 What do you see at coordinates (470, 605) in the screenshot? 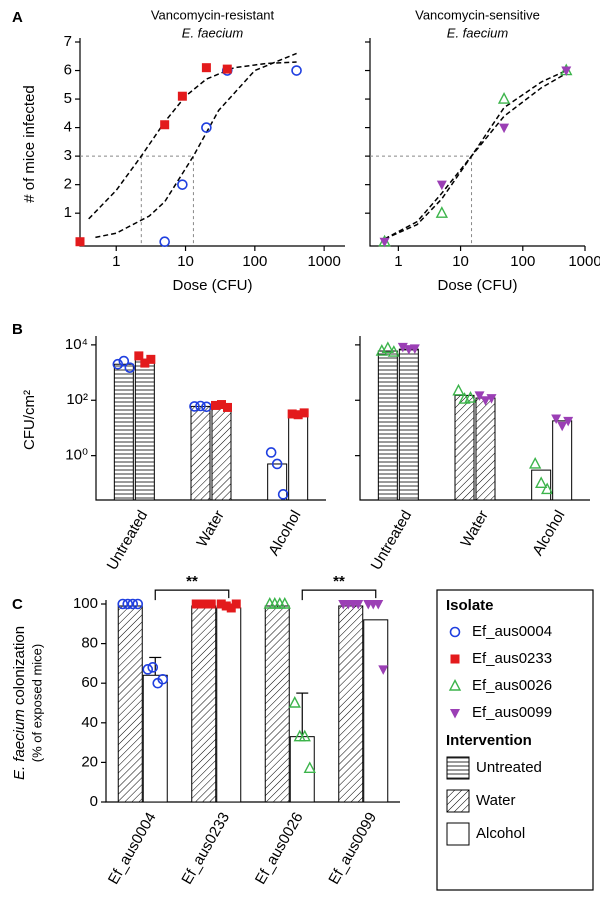
I see `legend-title: Isolate` at bounding box center [470, 605].